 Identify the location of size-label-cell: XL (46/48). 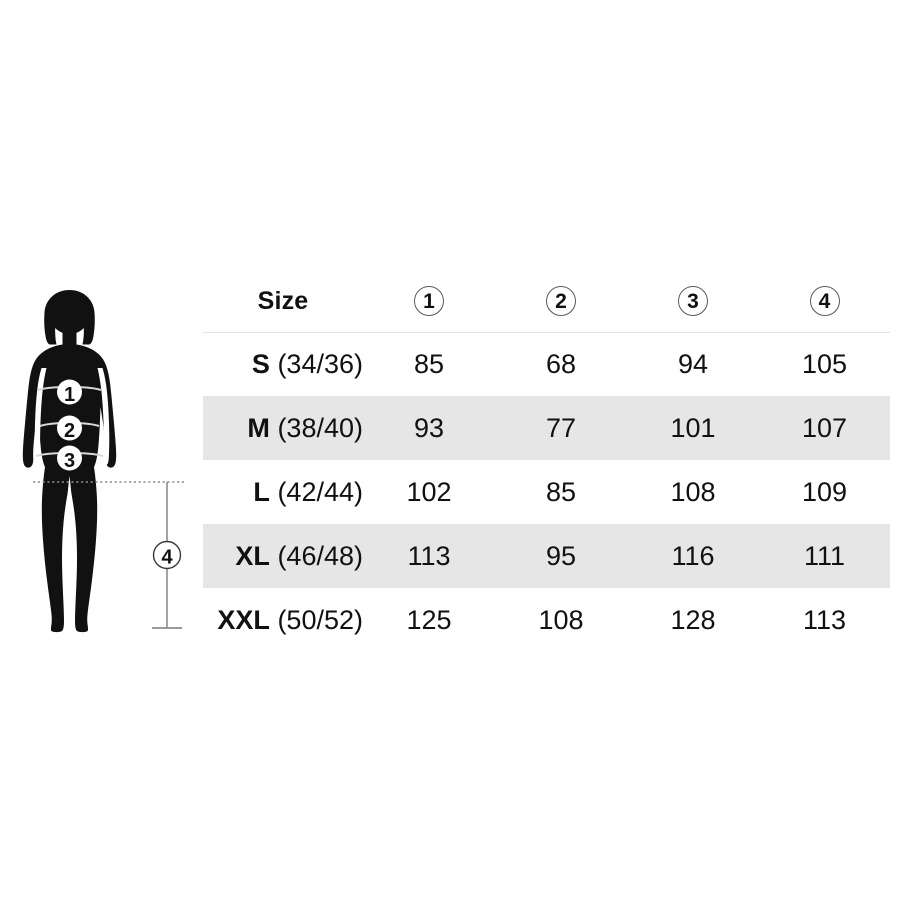
(283, 556).